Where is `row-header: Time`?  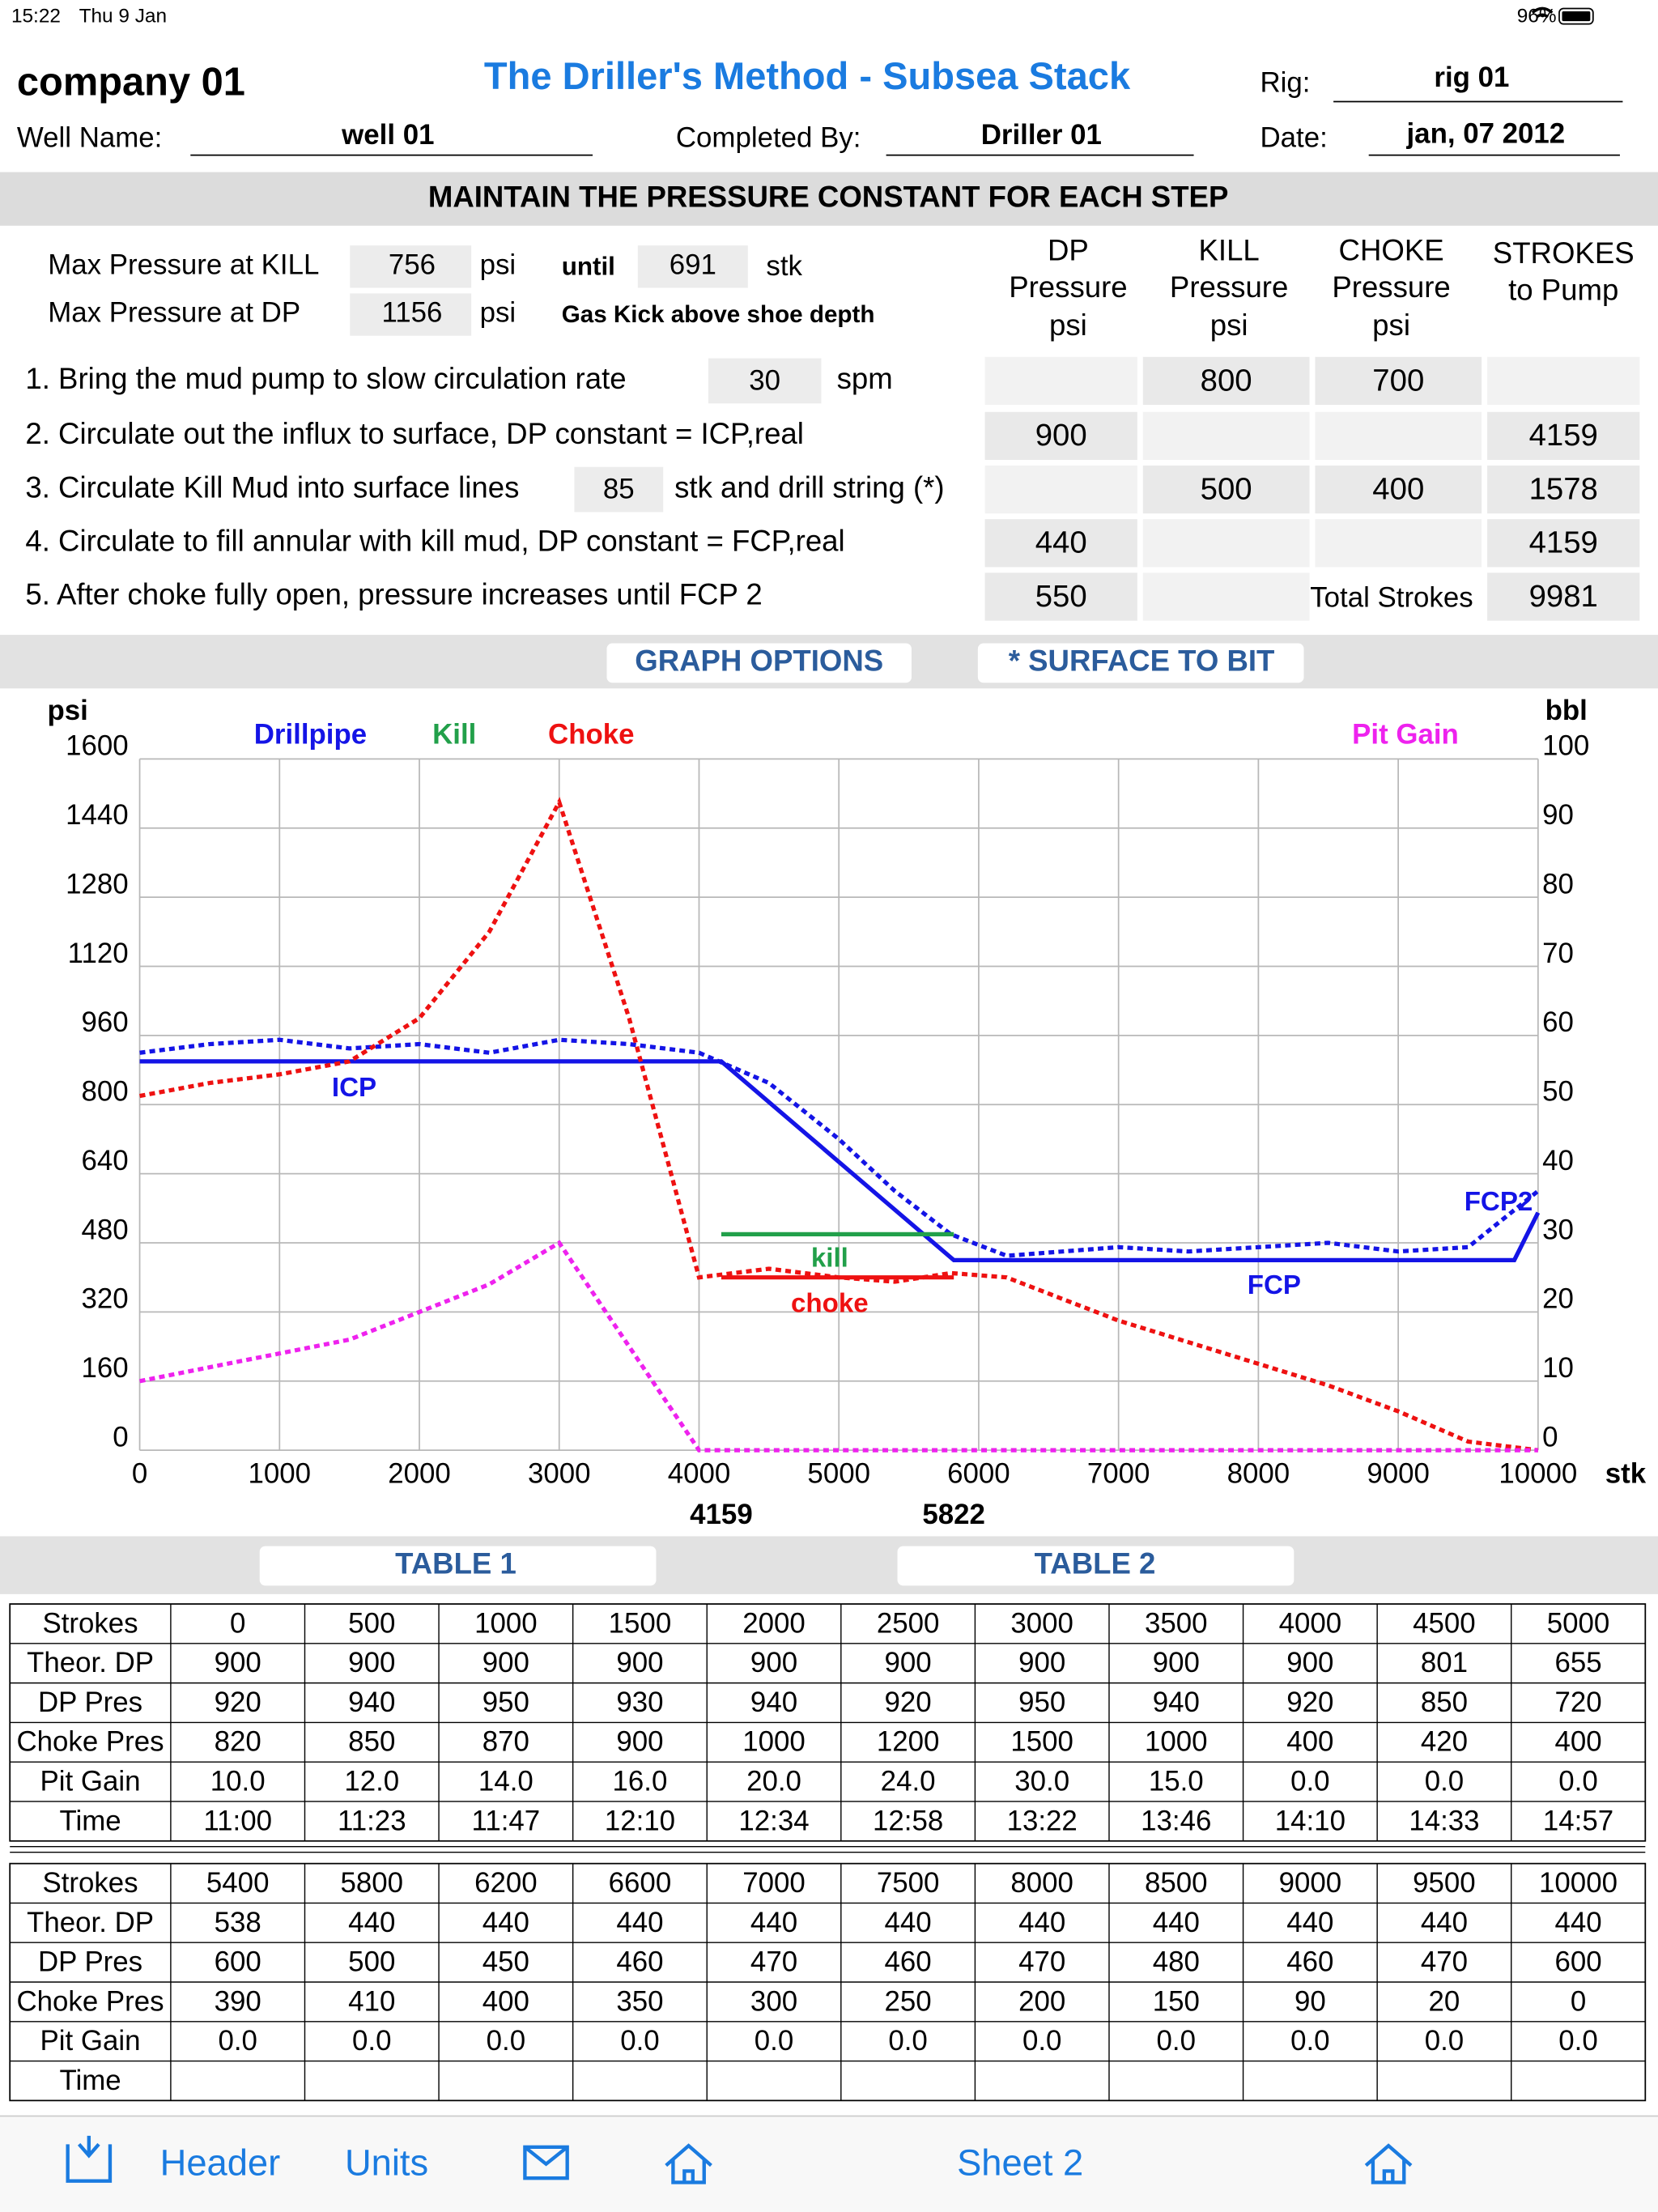 row-header: Time is located at coordinates (90, 1821).